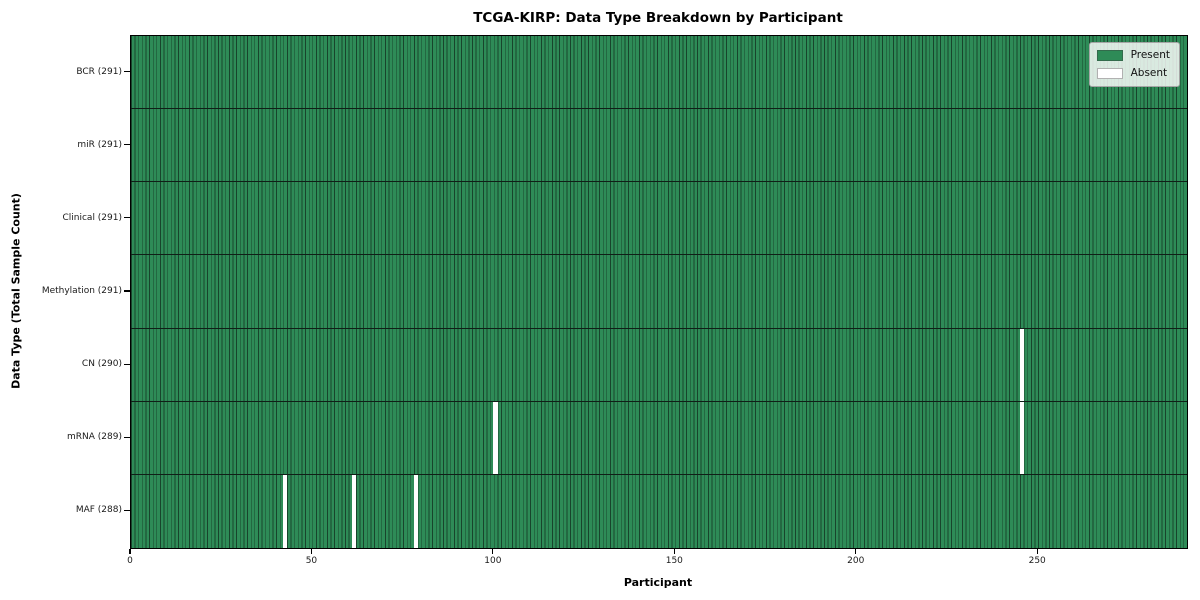 This screenshot has height=600, width=1200. Describe the element at coordinates (94, 437) in the screenshot. I see `y-tick-label: mRNA (289)` at that location.